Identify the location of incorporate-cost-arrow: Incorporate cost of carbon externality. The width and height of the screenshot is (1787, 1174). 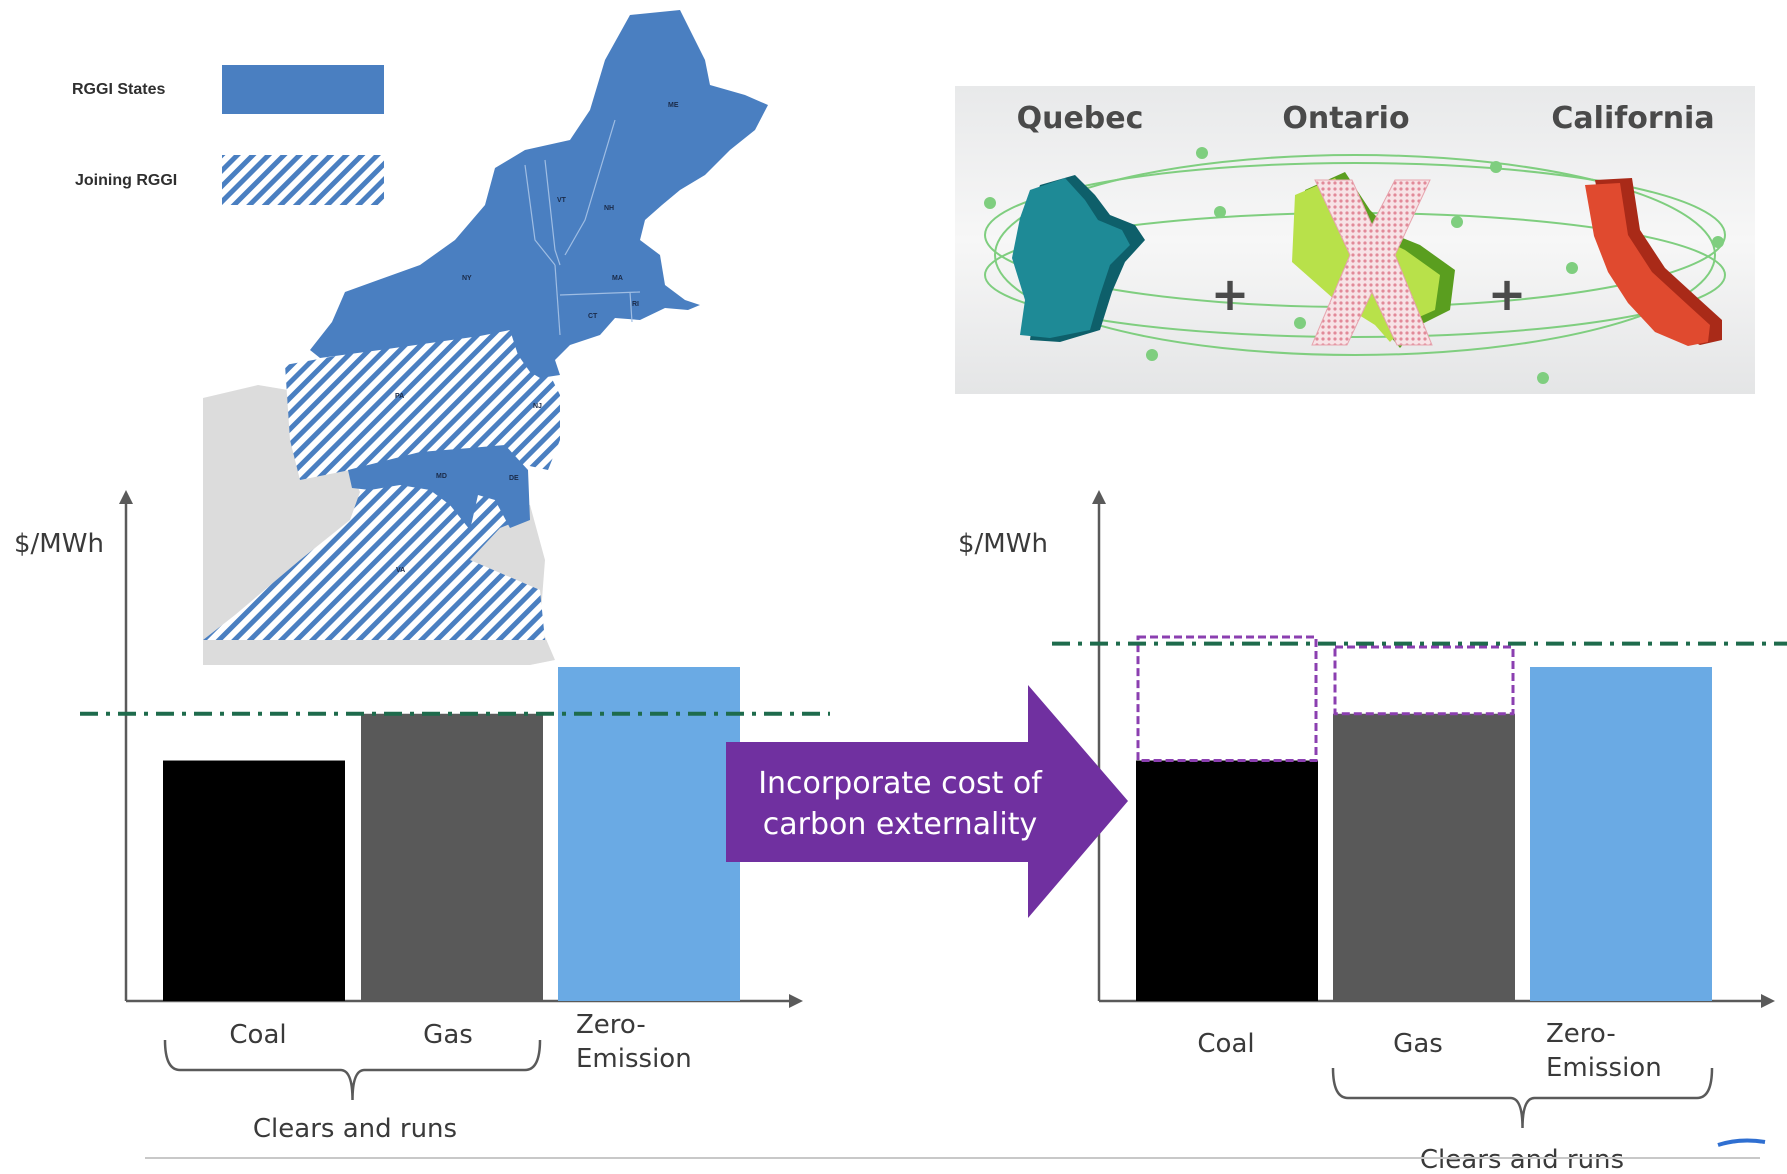
(927, 801).